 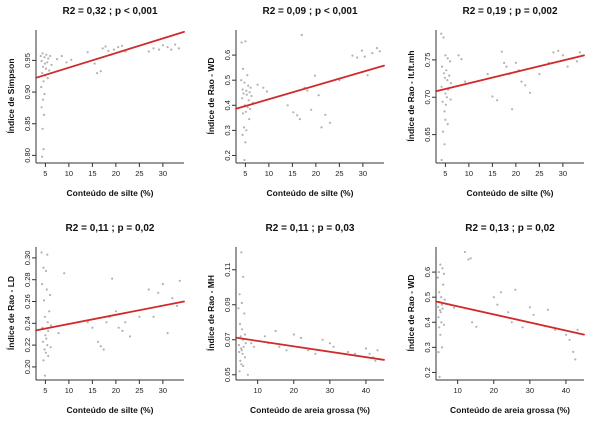 I want to click on scatter-plot: 5 10 15 20 25 30 0.65 0.70 0.75, so click(x=504, y=104).